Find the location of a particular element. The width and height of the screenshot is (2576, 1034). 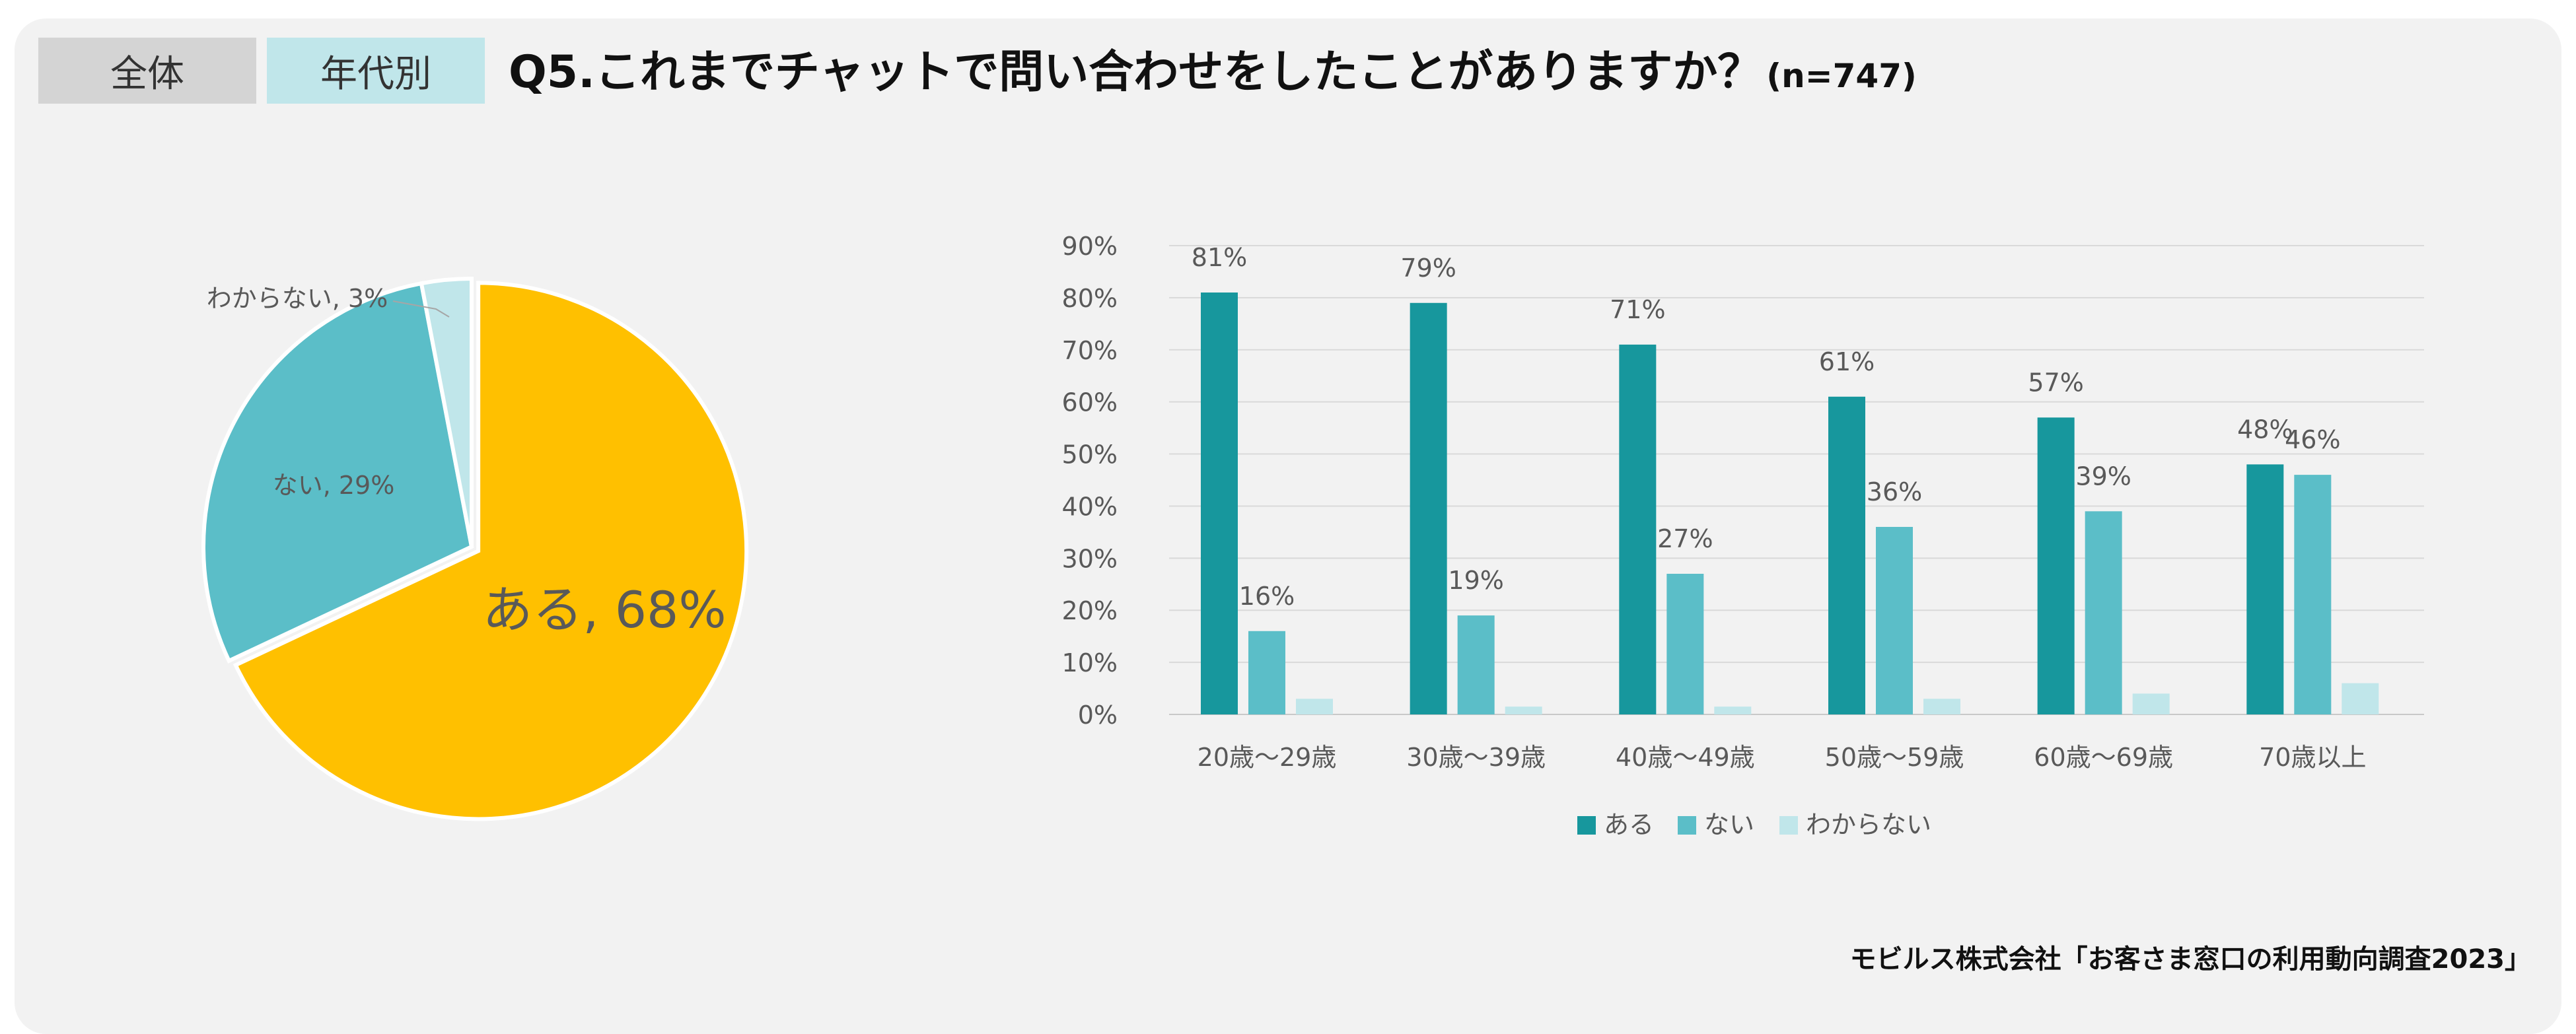

tab-by-age: 年代別 is located at coordinates (376, 71).